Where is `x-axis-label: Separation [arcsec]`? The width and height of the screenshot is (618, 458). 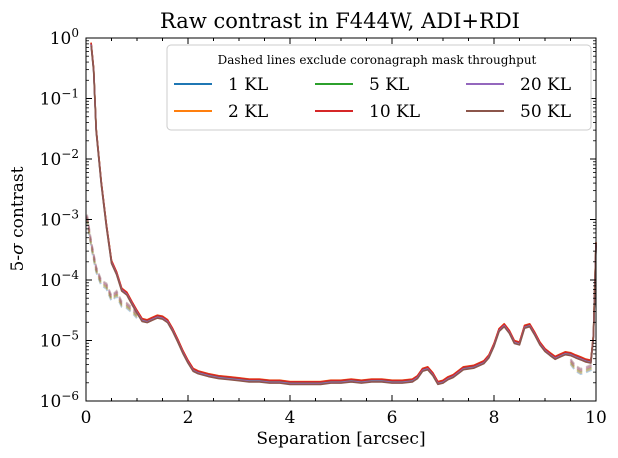
x-axis-label: Separation [arcsec] is located at coordinates (340, 439).